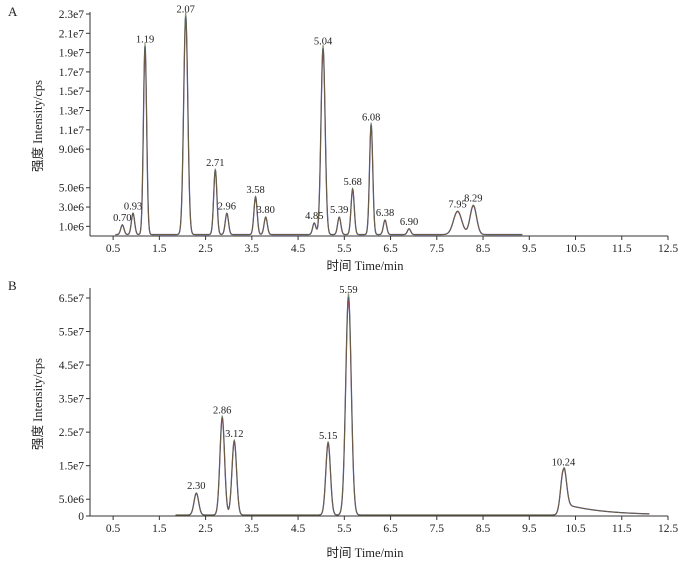 The image size is (700, 566). What do you see at coordinates (205, 249) in the screenshot?
I see `panel-a-x-tick-label: 2.5` at bounding box center [205, 249].